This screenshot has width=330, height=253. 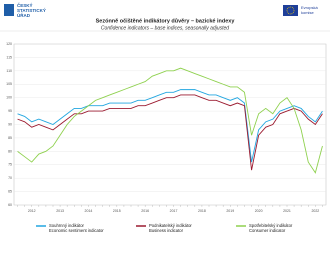 I want to click on x-tick-label: 2017, so click(x=174, y=211).